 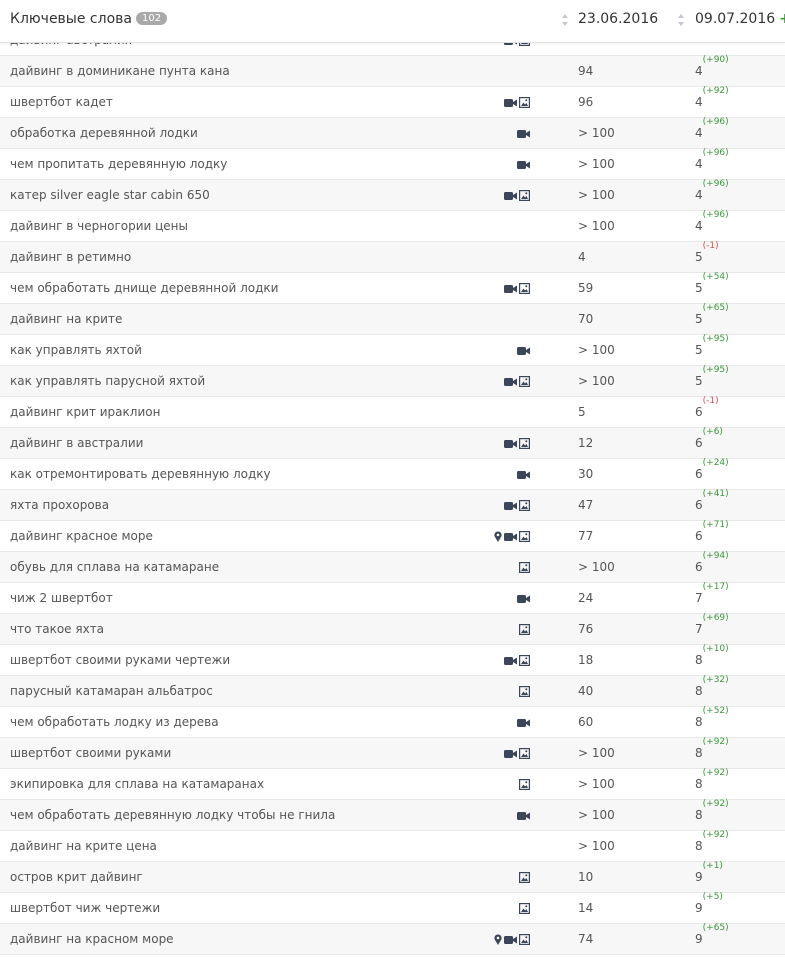 I want to click on title: Ключевые слова, so click(x=71, y=19).